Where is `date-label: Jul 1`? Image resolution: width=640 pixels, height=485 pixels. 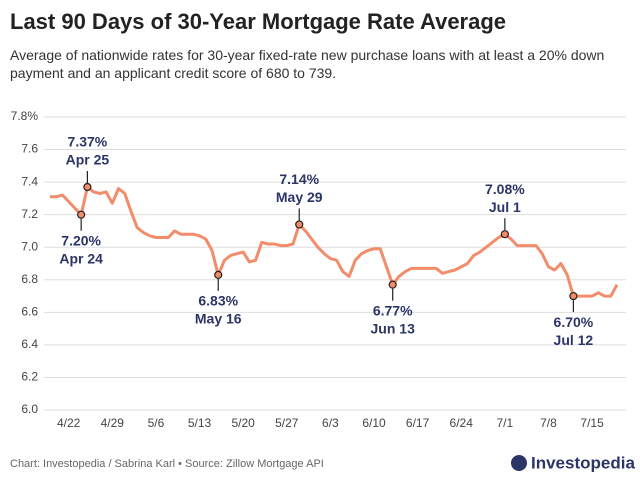 date-label: Jul 1 is located at coordinates (505, 207).